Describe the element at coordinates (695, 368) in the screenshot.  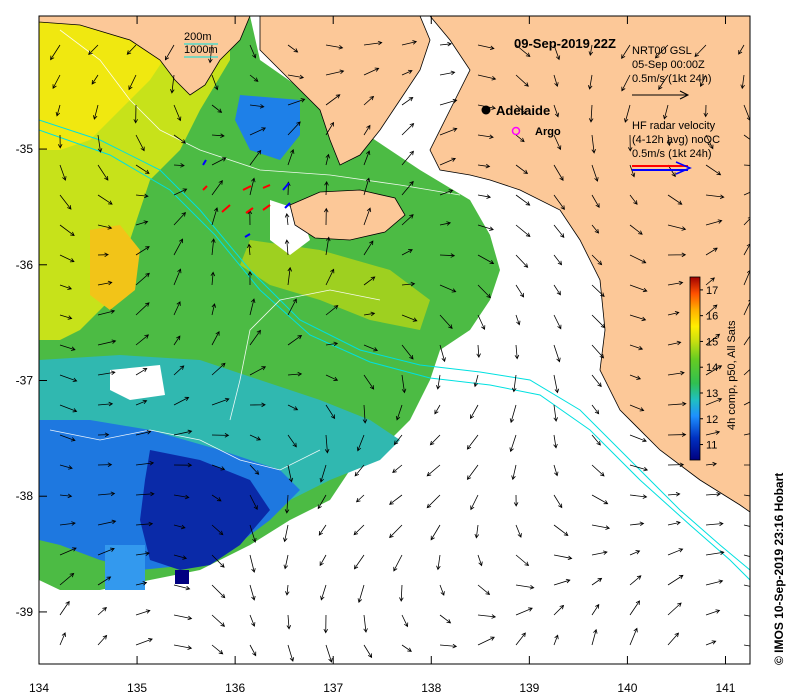
I see `colorbar-gradient` at that location.